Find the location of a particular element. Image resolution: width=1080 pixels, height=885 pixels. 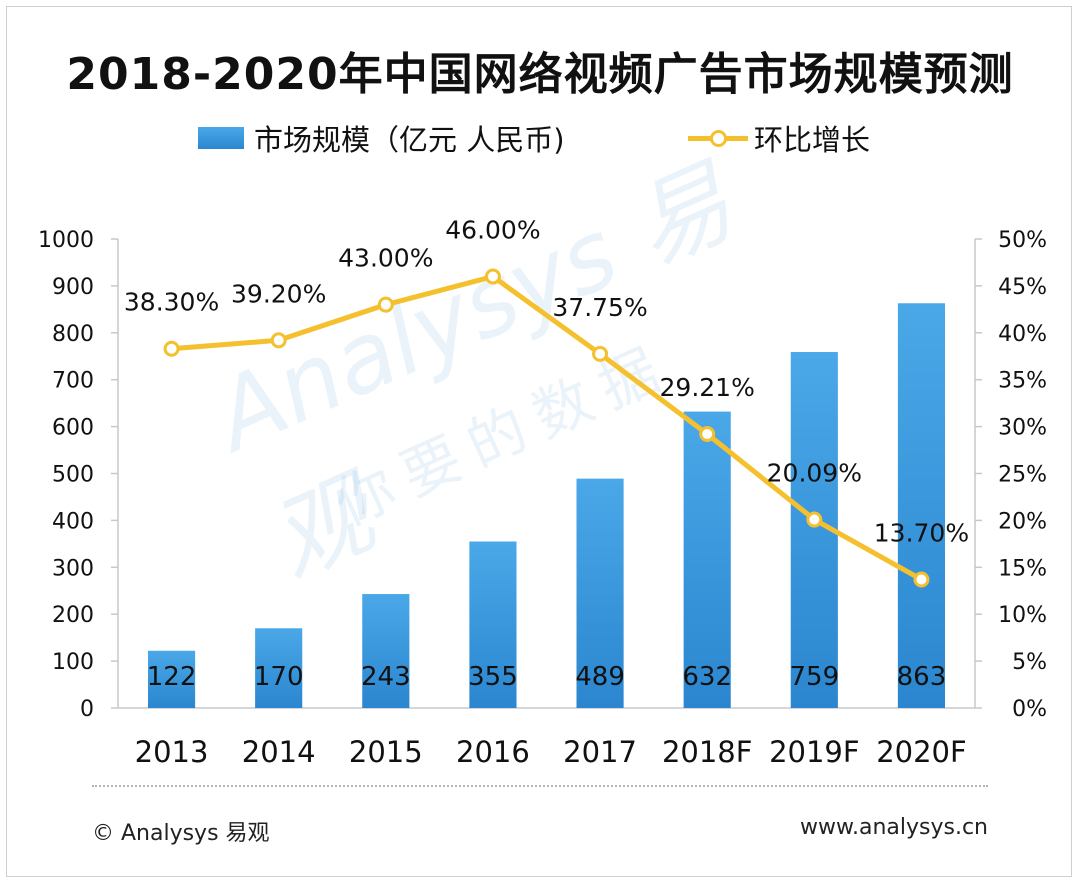

y-left-tick-label: 1000 is located at coordinates (66, 240).